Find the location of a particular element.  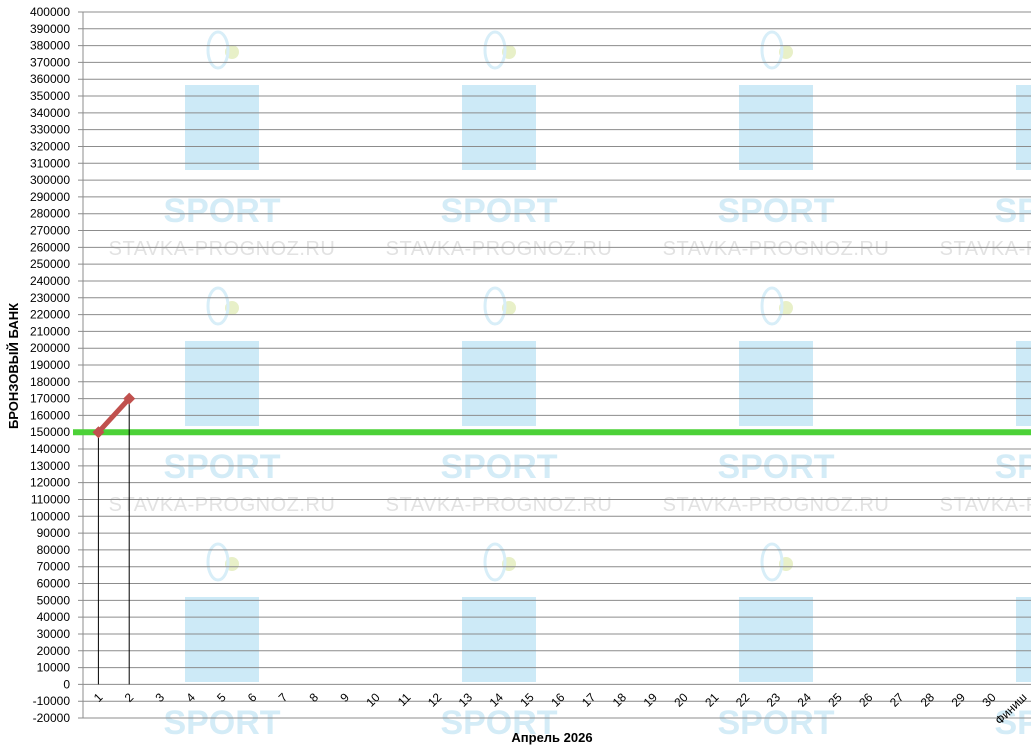

y-tick-label: 260000 is located at coordinates (50, 247).